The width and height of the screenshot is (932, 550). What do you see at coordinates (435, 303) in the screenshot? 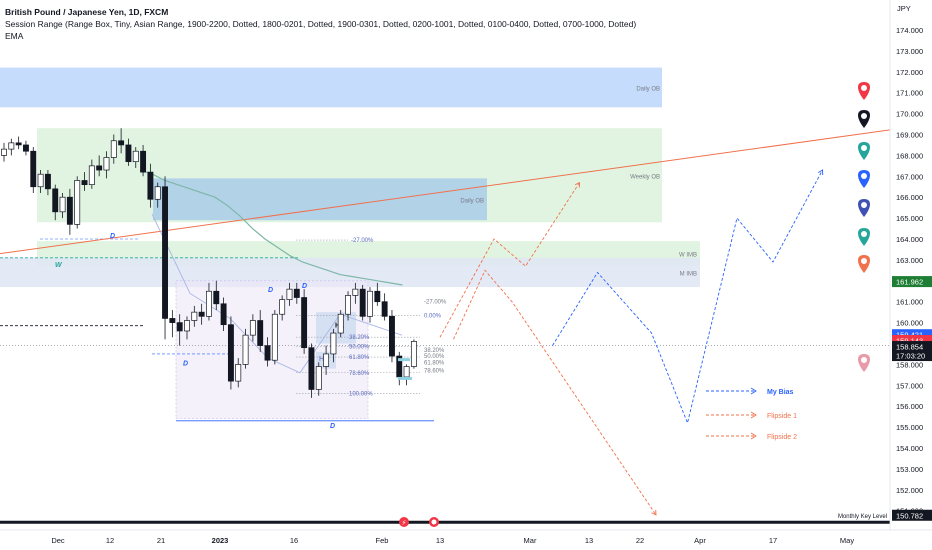
I see `fib-upper-label: -27.00%` at bounding box center [435, 303].